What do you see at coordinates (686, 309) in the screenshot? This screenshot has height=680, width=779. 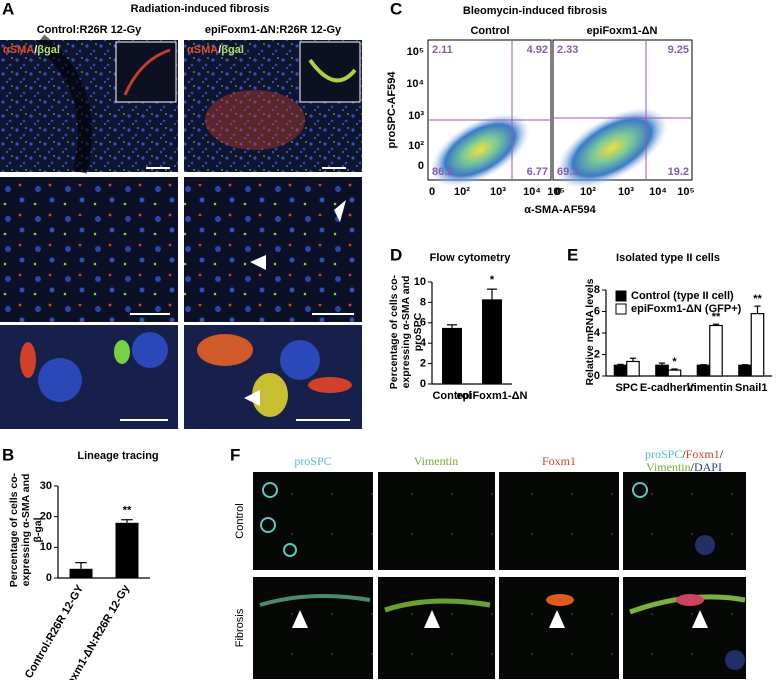 I see `legend-label: epiFoxm1-ΔN (GFP+)` at bounding box center [686, 309].